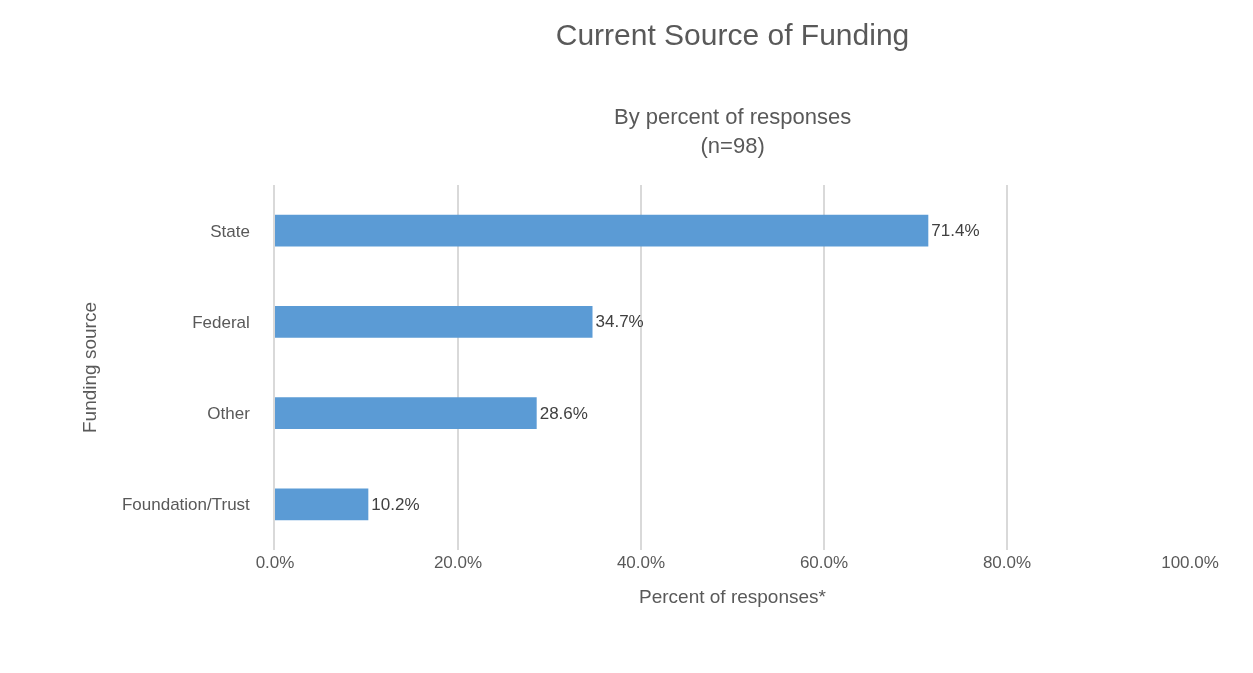 Image resolution: width=1253 pixels, height=673 pixels. I want to click on data-label: 10.2%, so click(395, 504).